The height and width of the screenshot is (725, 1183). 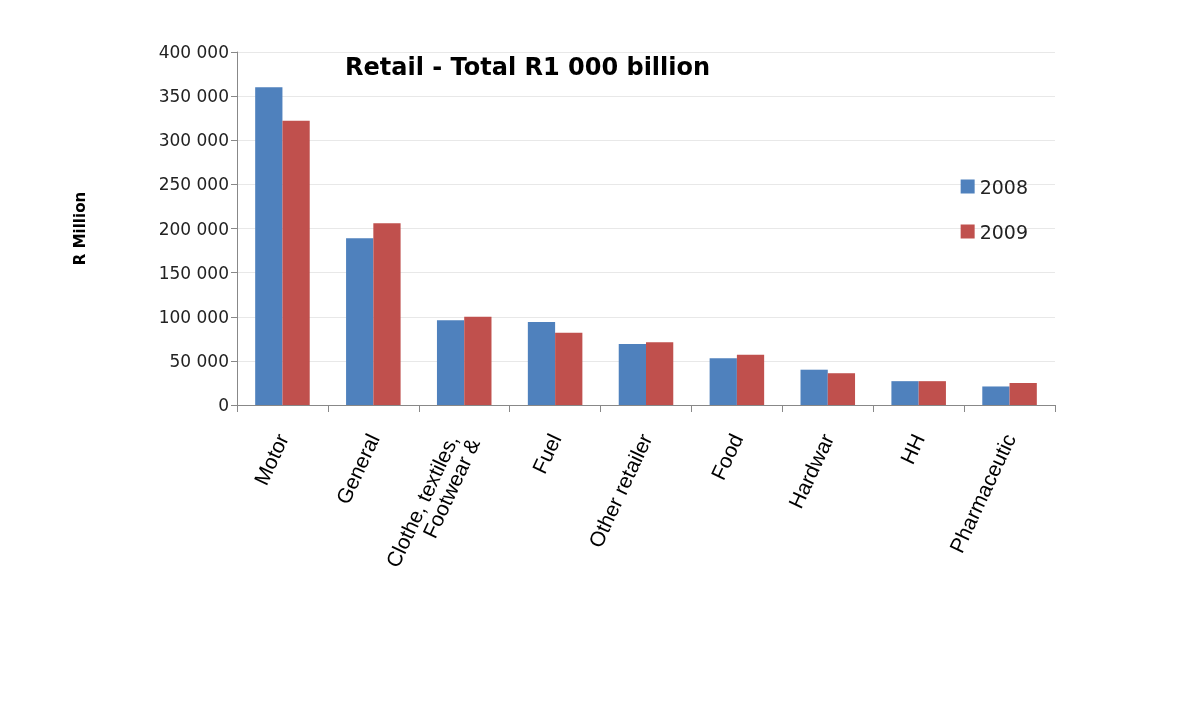 What do you see at coordinates (223, 405) in the screenshot?
I see `y-tick-label: 0` at bounding box center [223, 405].